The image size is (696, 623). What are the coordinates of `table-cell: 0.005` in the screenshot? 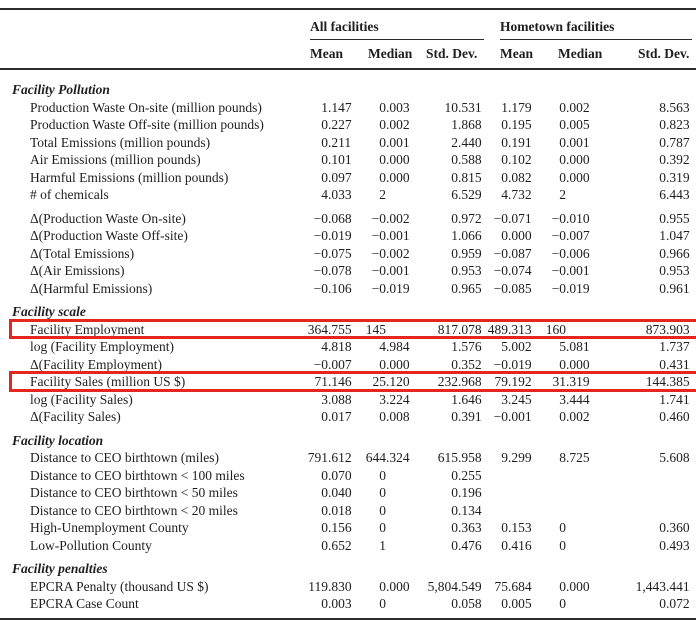 It's located at (574, 124).